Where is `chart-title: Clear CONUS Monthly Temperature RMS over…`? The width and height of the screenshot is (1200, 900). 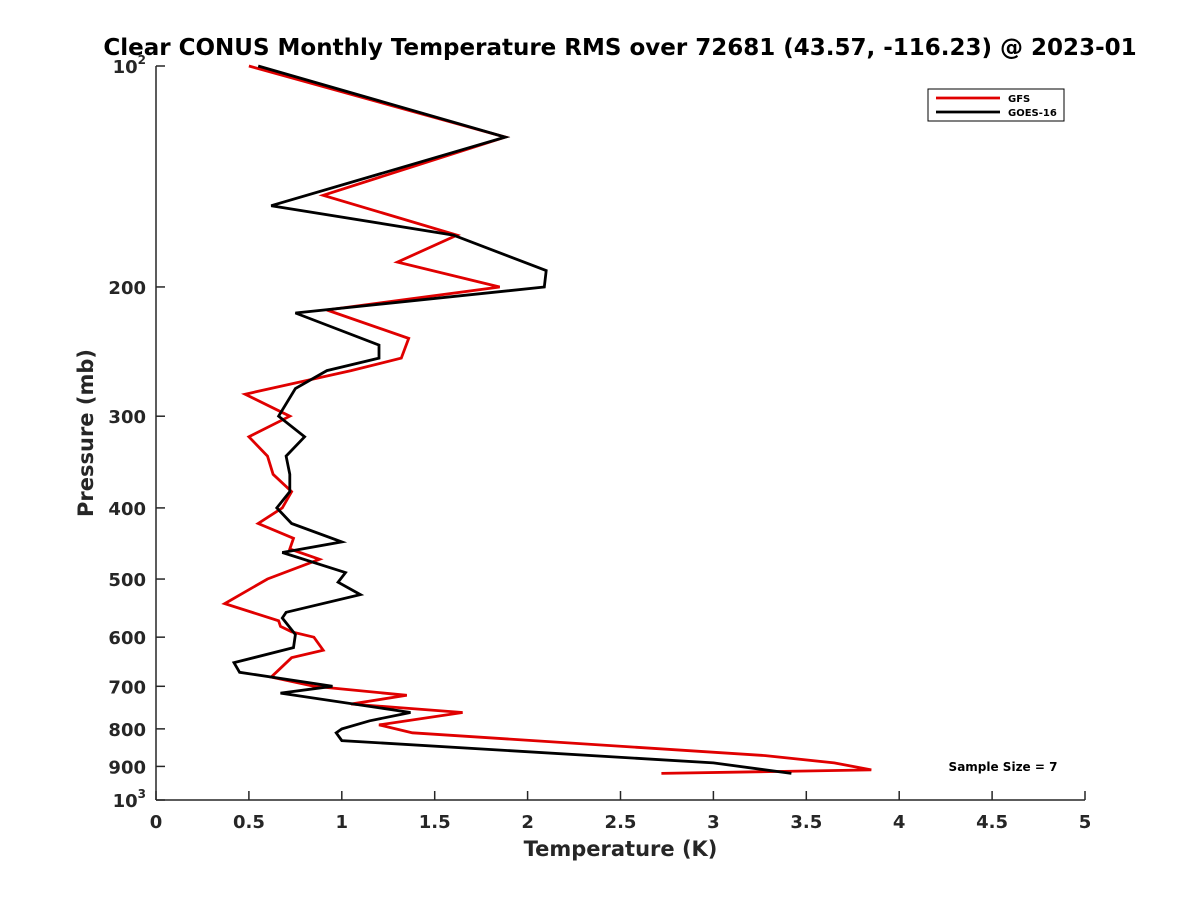
chart-title: Clear CONUS Monthly Temperature RMS over… is located at coordinates (619, 48).